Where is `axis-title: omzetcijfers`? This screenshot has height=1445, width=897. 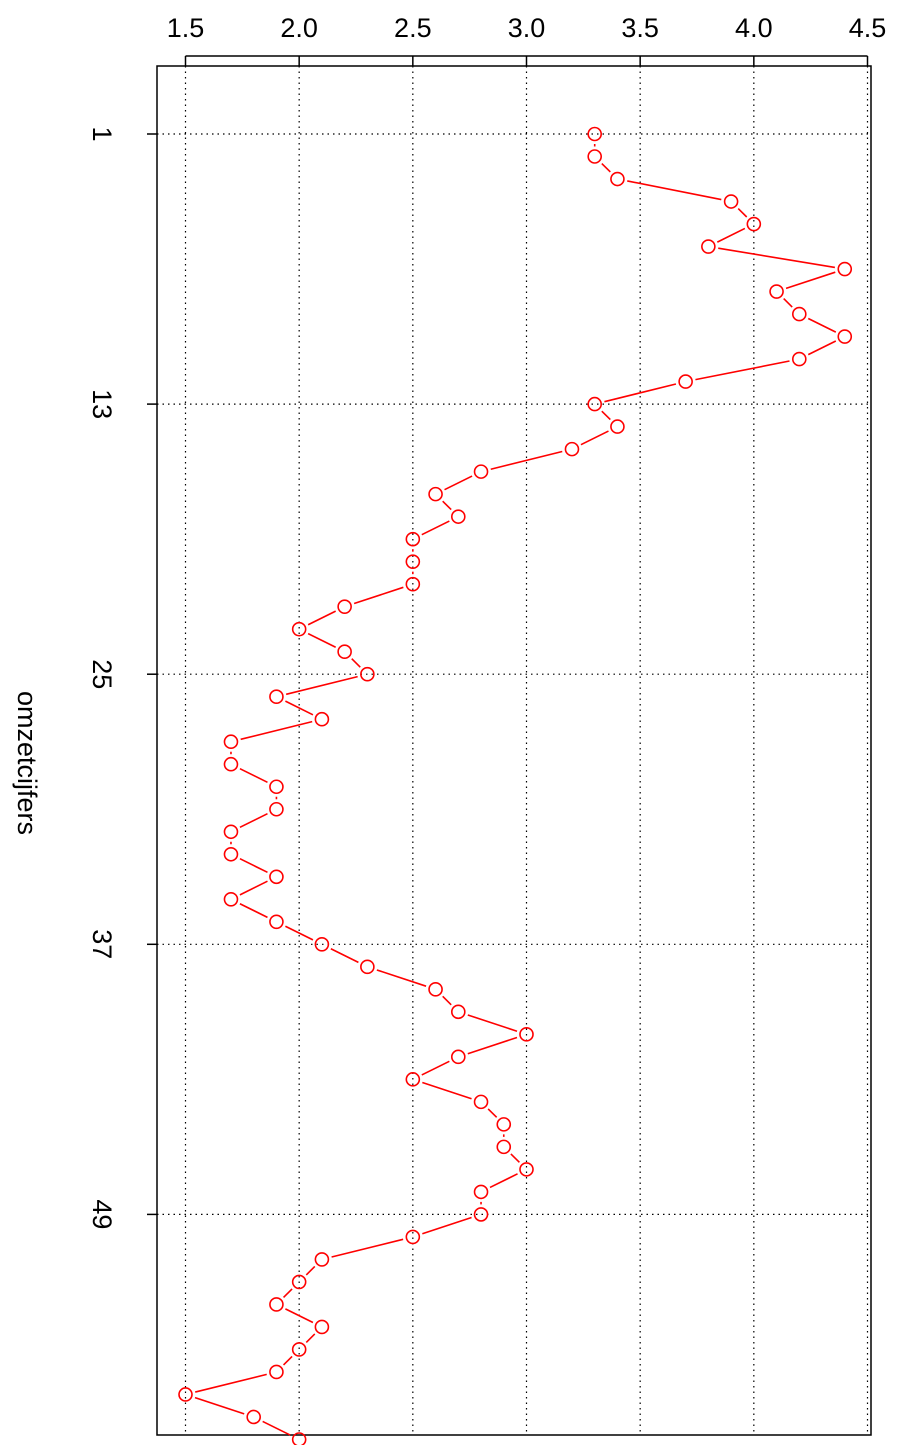 axis-title: omzetcijfers is located at coordinates (27, 763).